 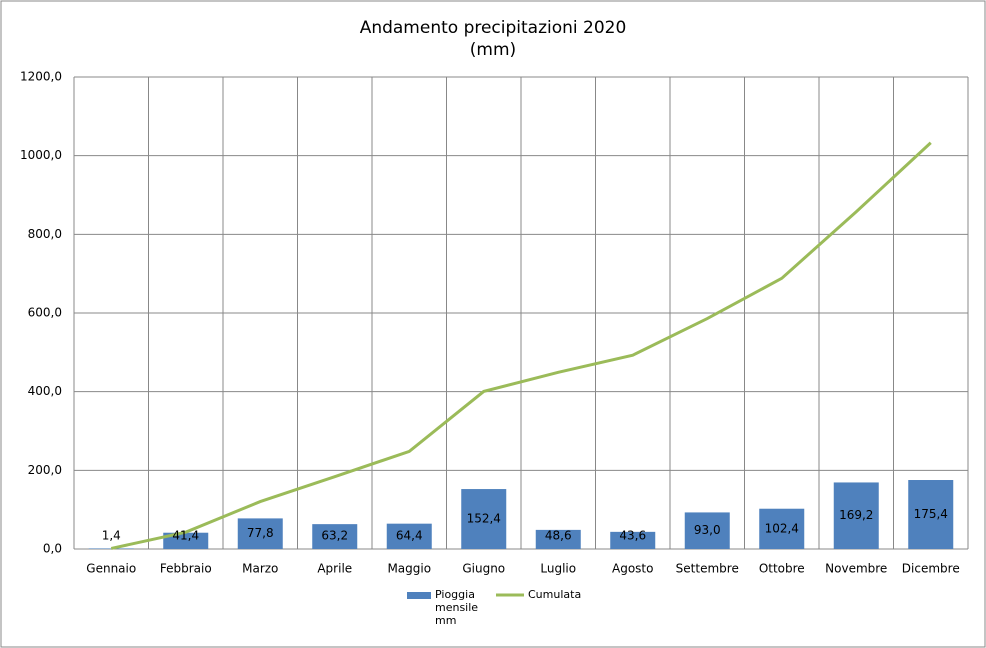 I want to click on y-tick-label: 600,0, so click(x=45, y=313).